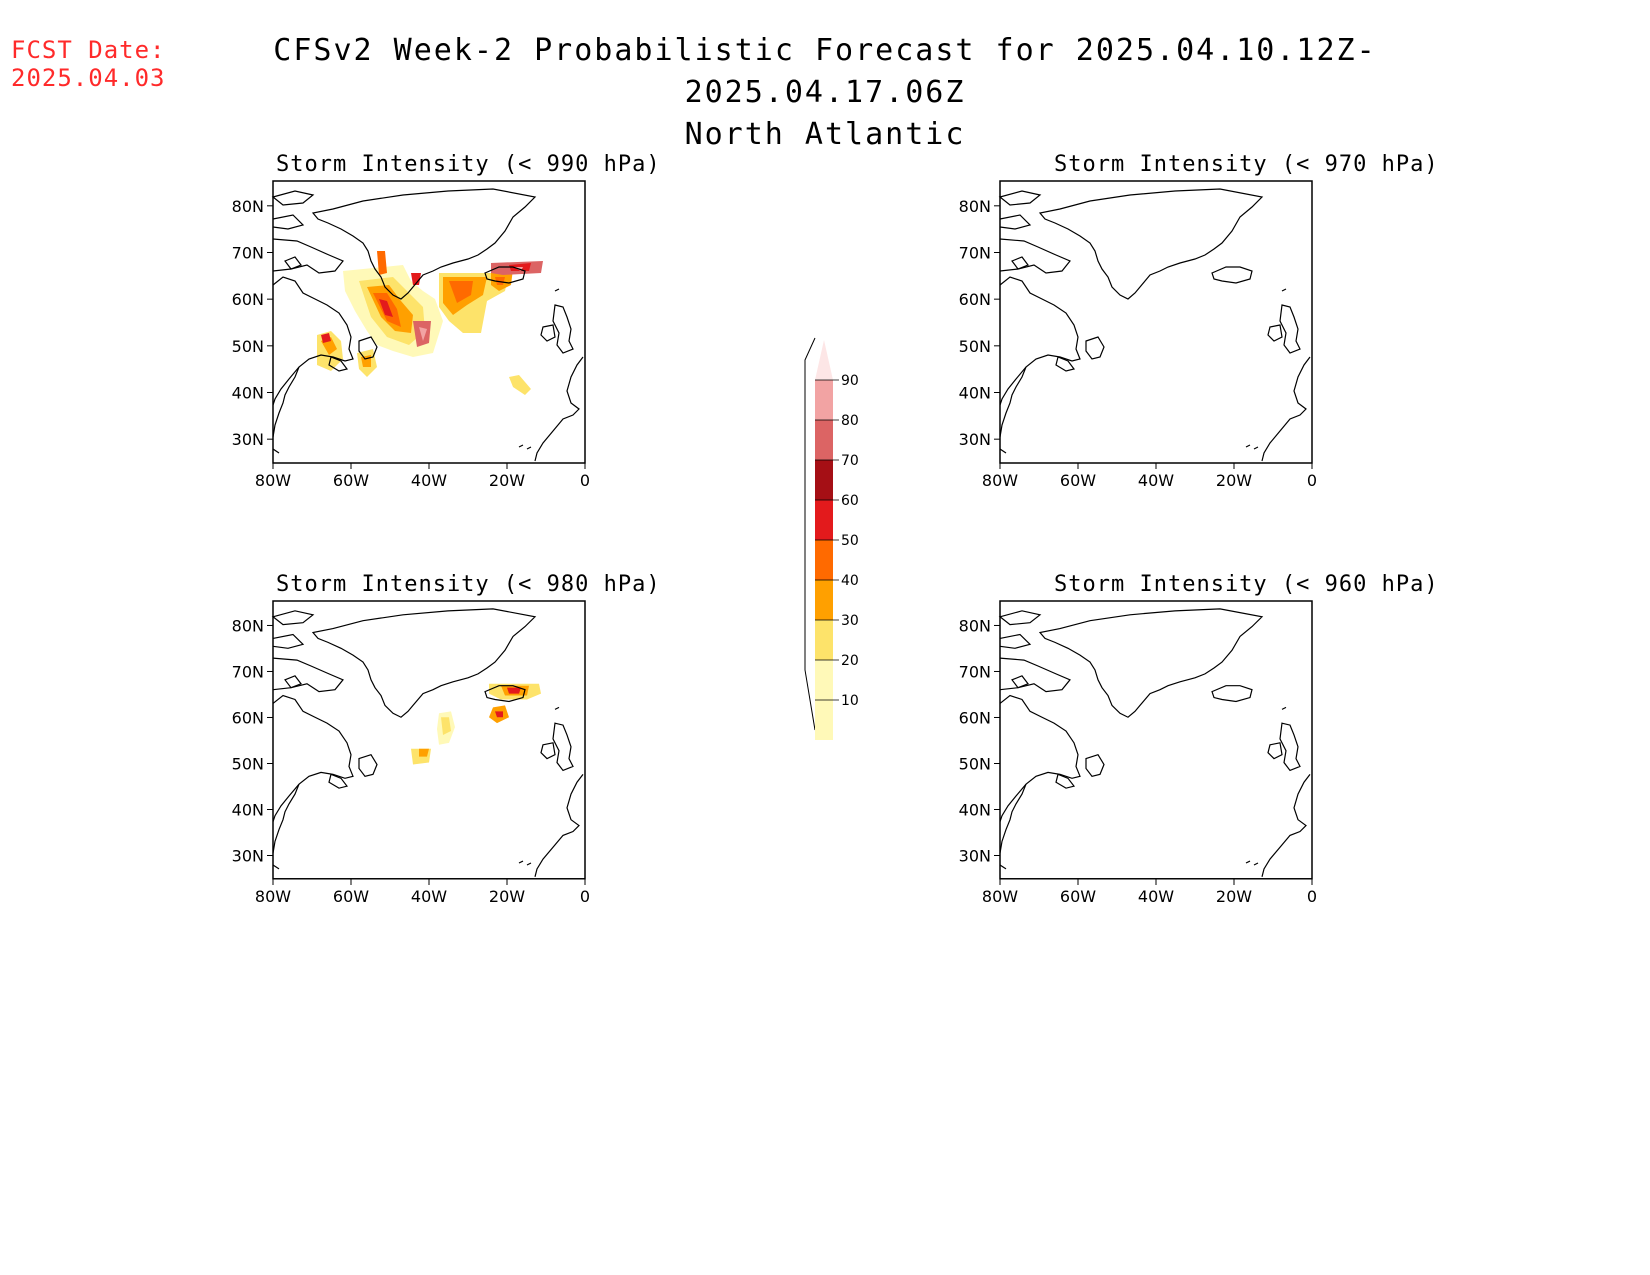 The image size is (1650, 1275). What do you see at coordinates (1000, 896) in the screenshot?
I see `lon-tick-label-960: 80W` at bounding box center [1000, 896].